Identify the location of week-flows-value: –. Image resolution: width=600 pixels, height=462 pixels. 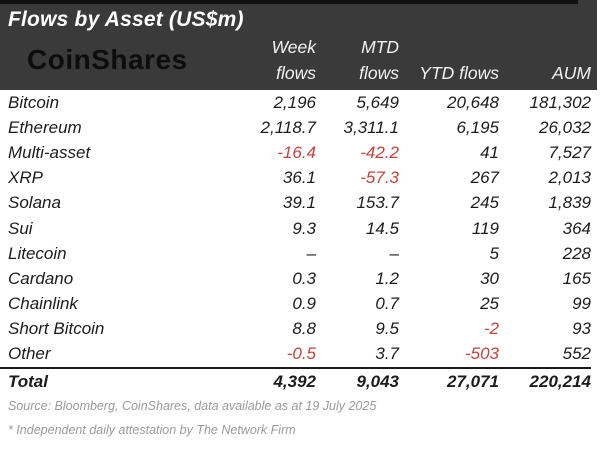
(311, 253).